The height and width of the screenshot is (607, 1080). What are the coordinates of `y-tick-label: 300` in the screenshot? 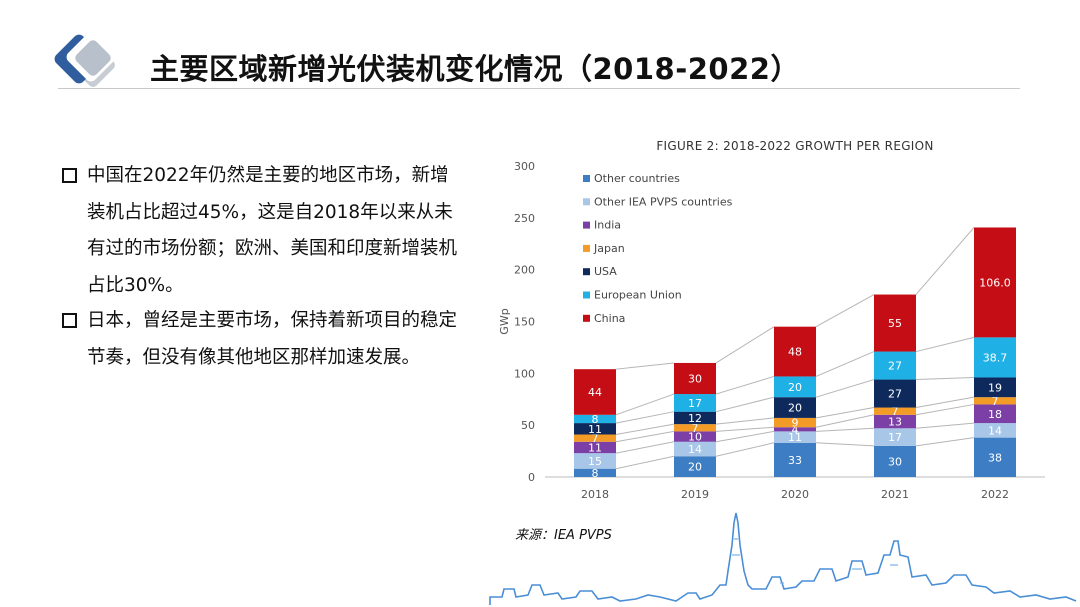 It's located at (524, 166).